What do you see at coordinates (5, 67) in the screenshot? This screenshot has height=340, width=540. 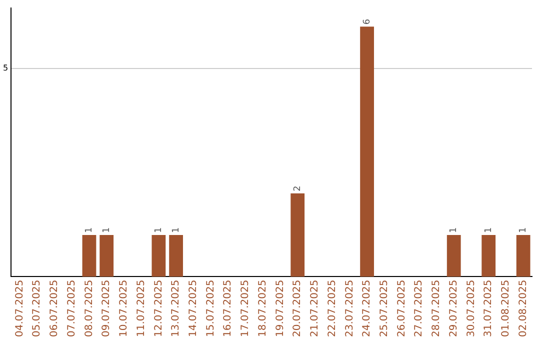 I see `y-tick-label: 5` at bounding box center [5, 67].